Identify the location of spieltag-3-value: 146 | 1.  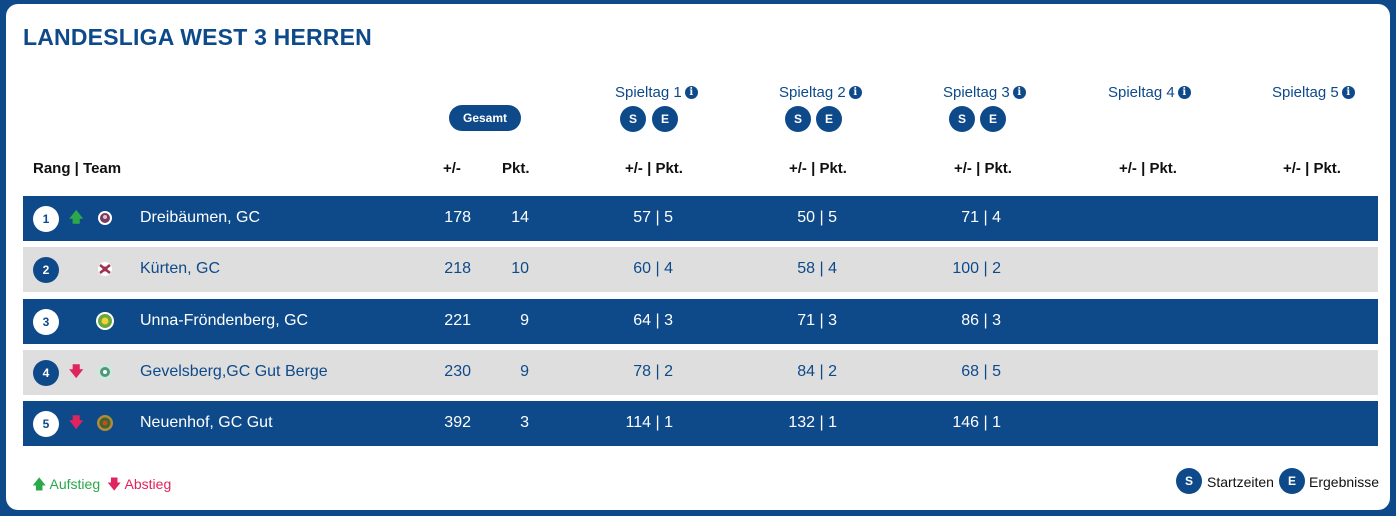
(976, 422).